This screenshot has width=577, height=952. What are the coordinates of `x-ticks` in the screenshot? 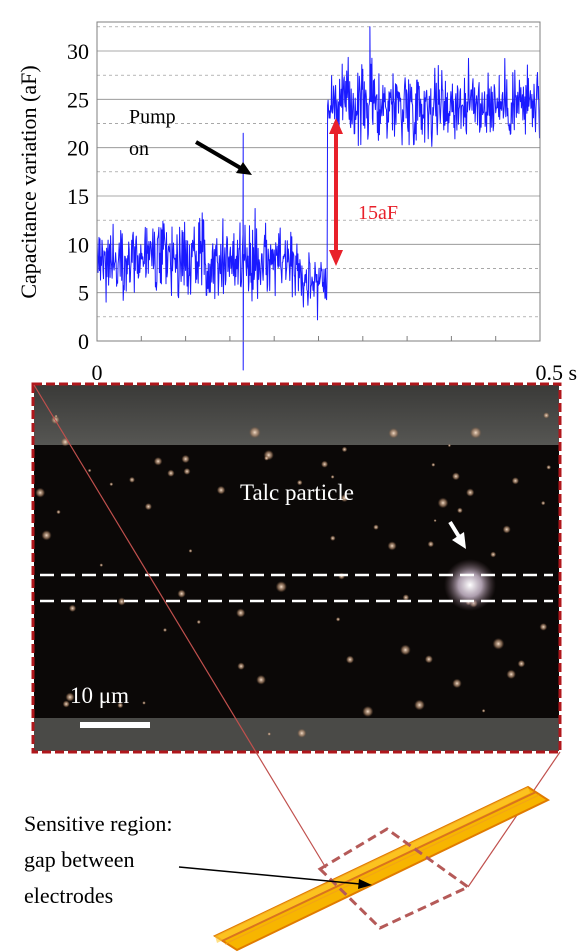 It's located at (318, 338).